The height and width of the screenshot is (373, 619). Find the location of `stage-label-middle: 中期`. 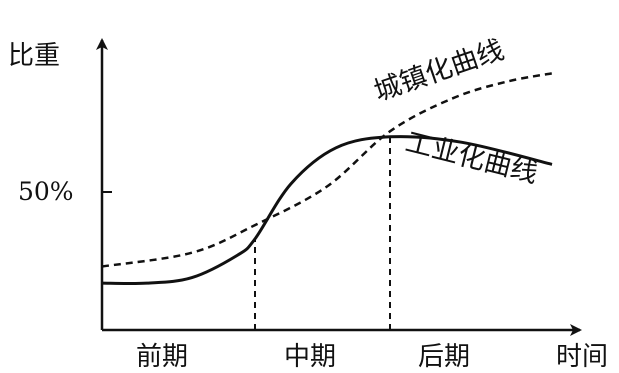

stage-label-middle: 中期 is located at coordinates (310, 357).